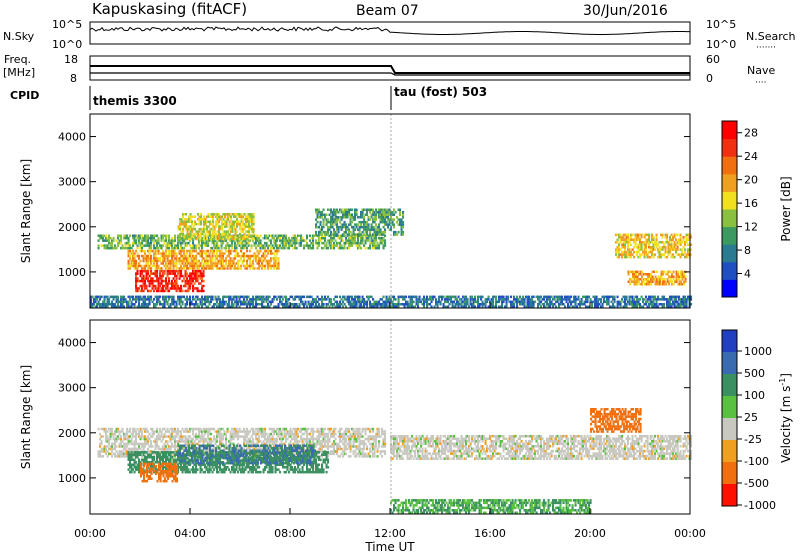  What do you see at coordinates (72, 137) in the screenshot?
I see `y-tick-label: 4000` at bounding box center [72, 137].